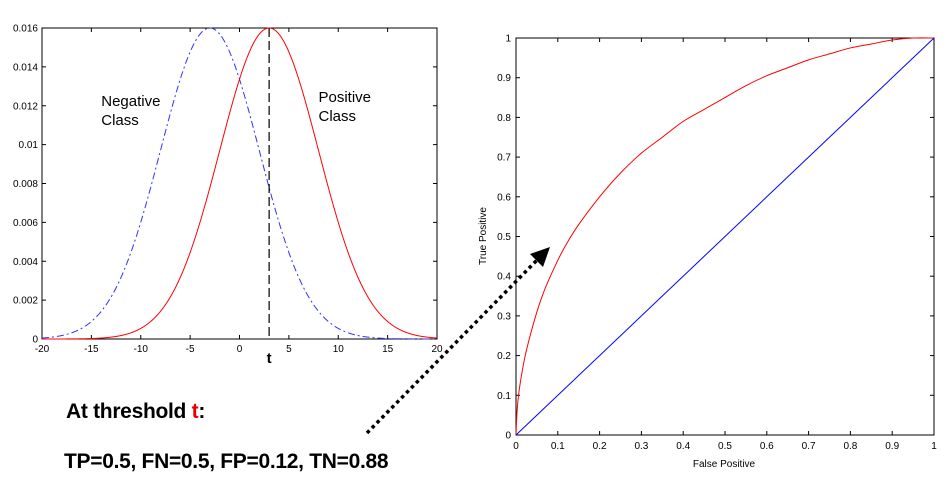 Image resolution: width=950 pixels, height=494 pixels. What do you see at coordinates (504, 158) in the screenshot?
I see `roc-y-tick-label: 0.7` at bounding box center [504, 158].